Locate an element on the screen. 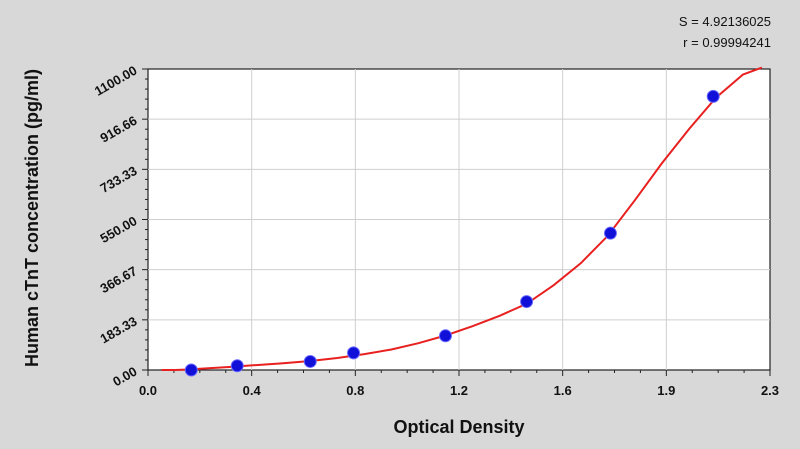 The width and height of the screenshot is (800, 449). y-tick-label: 550.00 is located at coordinates (119, 229).